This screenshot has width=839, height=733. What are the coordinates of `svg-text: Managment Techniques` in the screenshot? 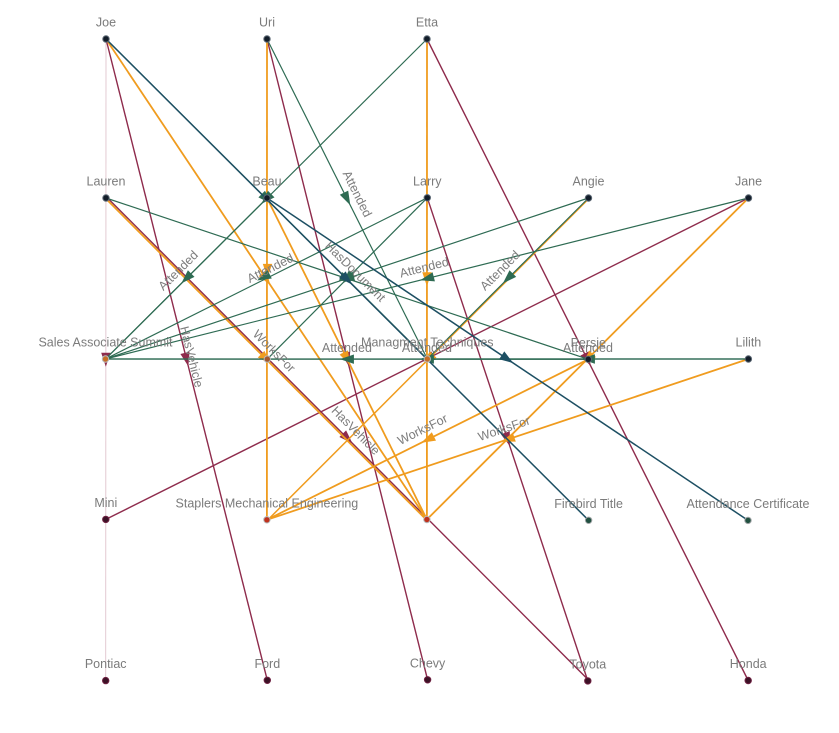 It's located at (427, 343).